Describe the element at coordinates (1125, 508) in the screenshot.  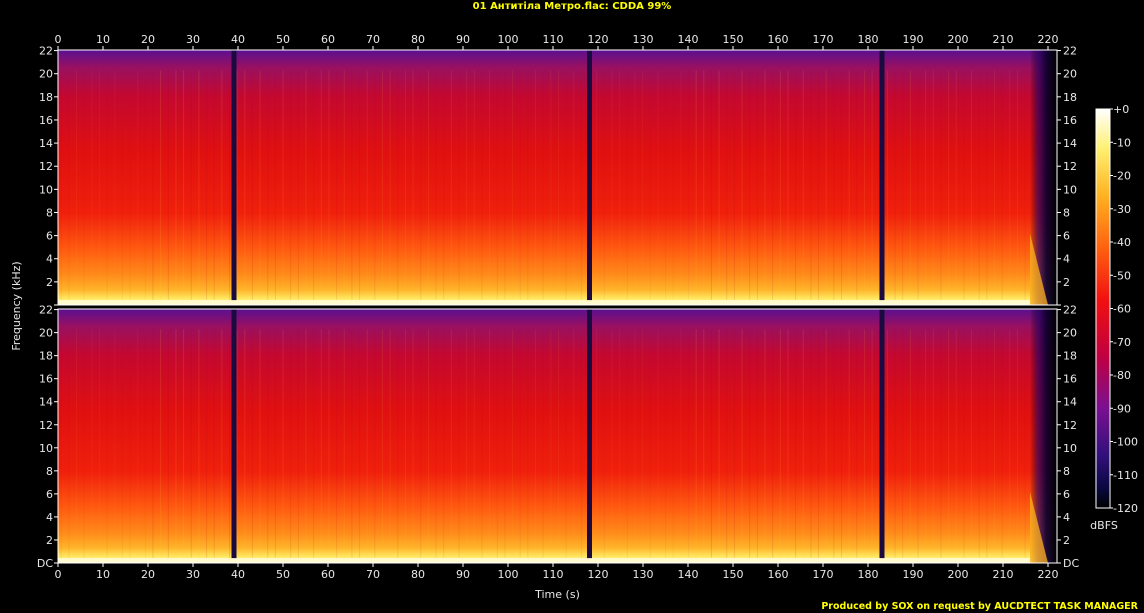
I see `colorbar-tick-label: -120` at that location.